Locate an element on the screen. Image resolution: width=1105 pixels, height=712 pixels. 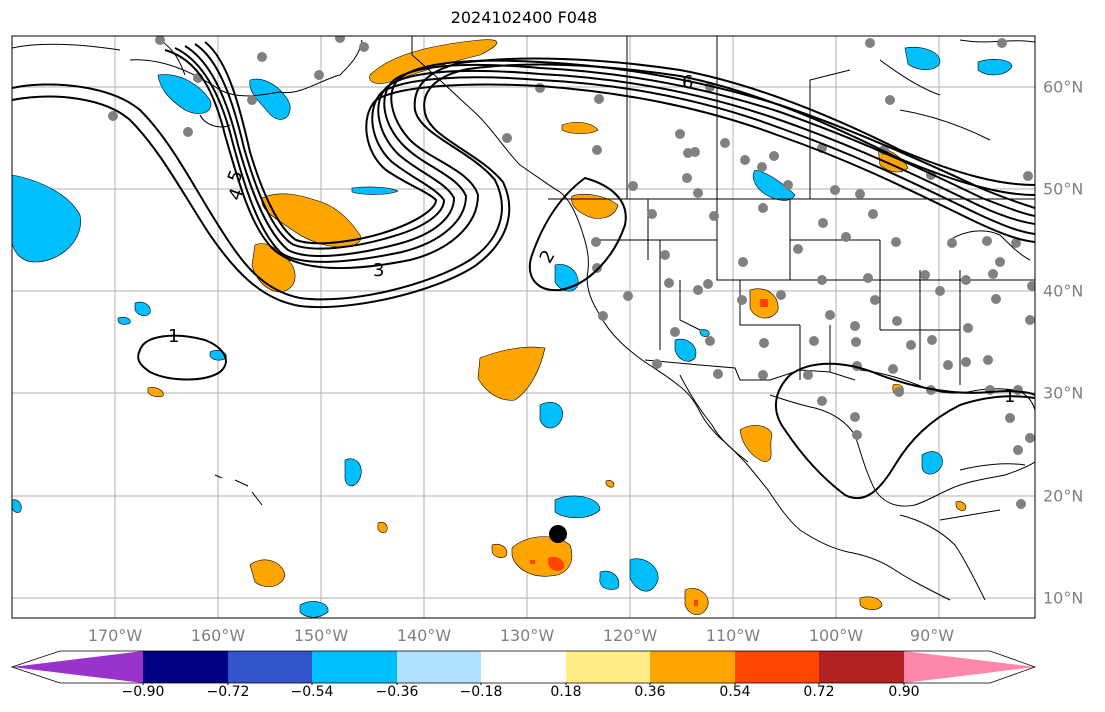
contour-label-2: 2 is located at coordinates (548, 257).